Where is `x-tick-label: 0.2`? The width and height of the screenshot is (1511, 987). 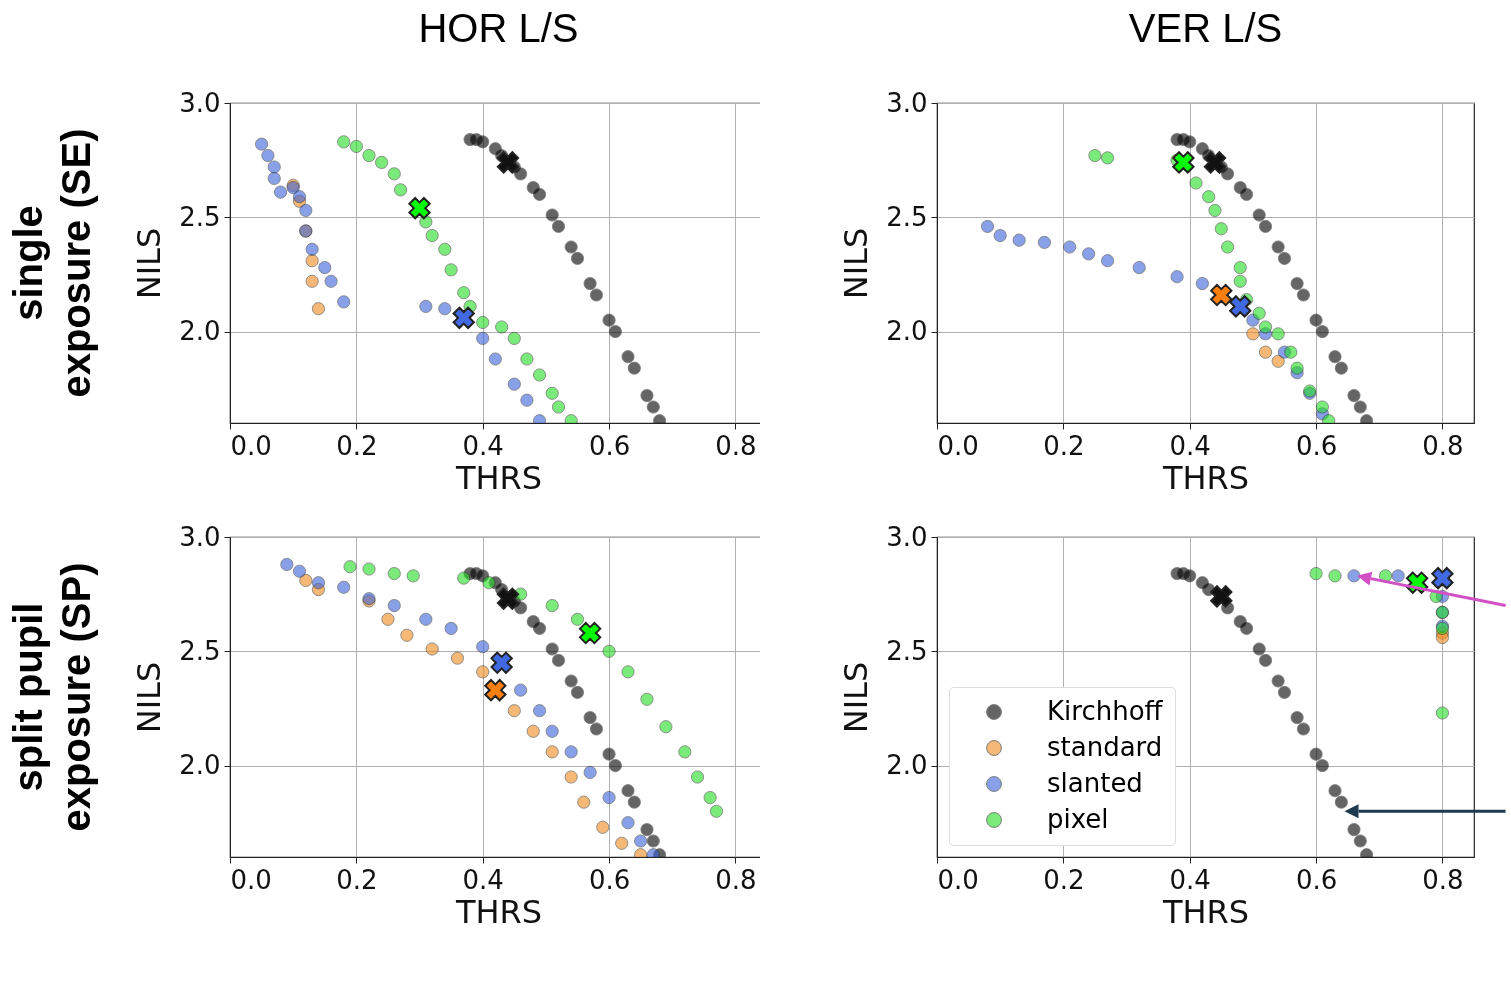 x-tick-label: 0.2 is located at coordinates (357, 445).